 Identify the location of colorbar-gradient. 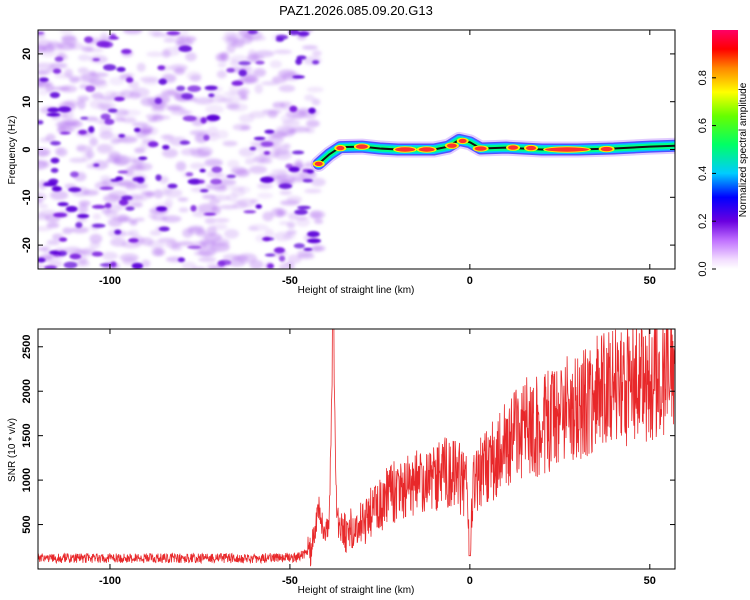
(725, 149).